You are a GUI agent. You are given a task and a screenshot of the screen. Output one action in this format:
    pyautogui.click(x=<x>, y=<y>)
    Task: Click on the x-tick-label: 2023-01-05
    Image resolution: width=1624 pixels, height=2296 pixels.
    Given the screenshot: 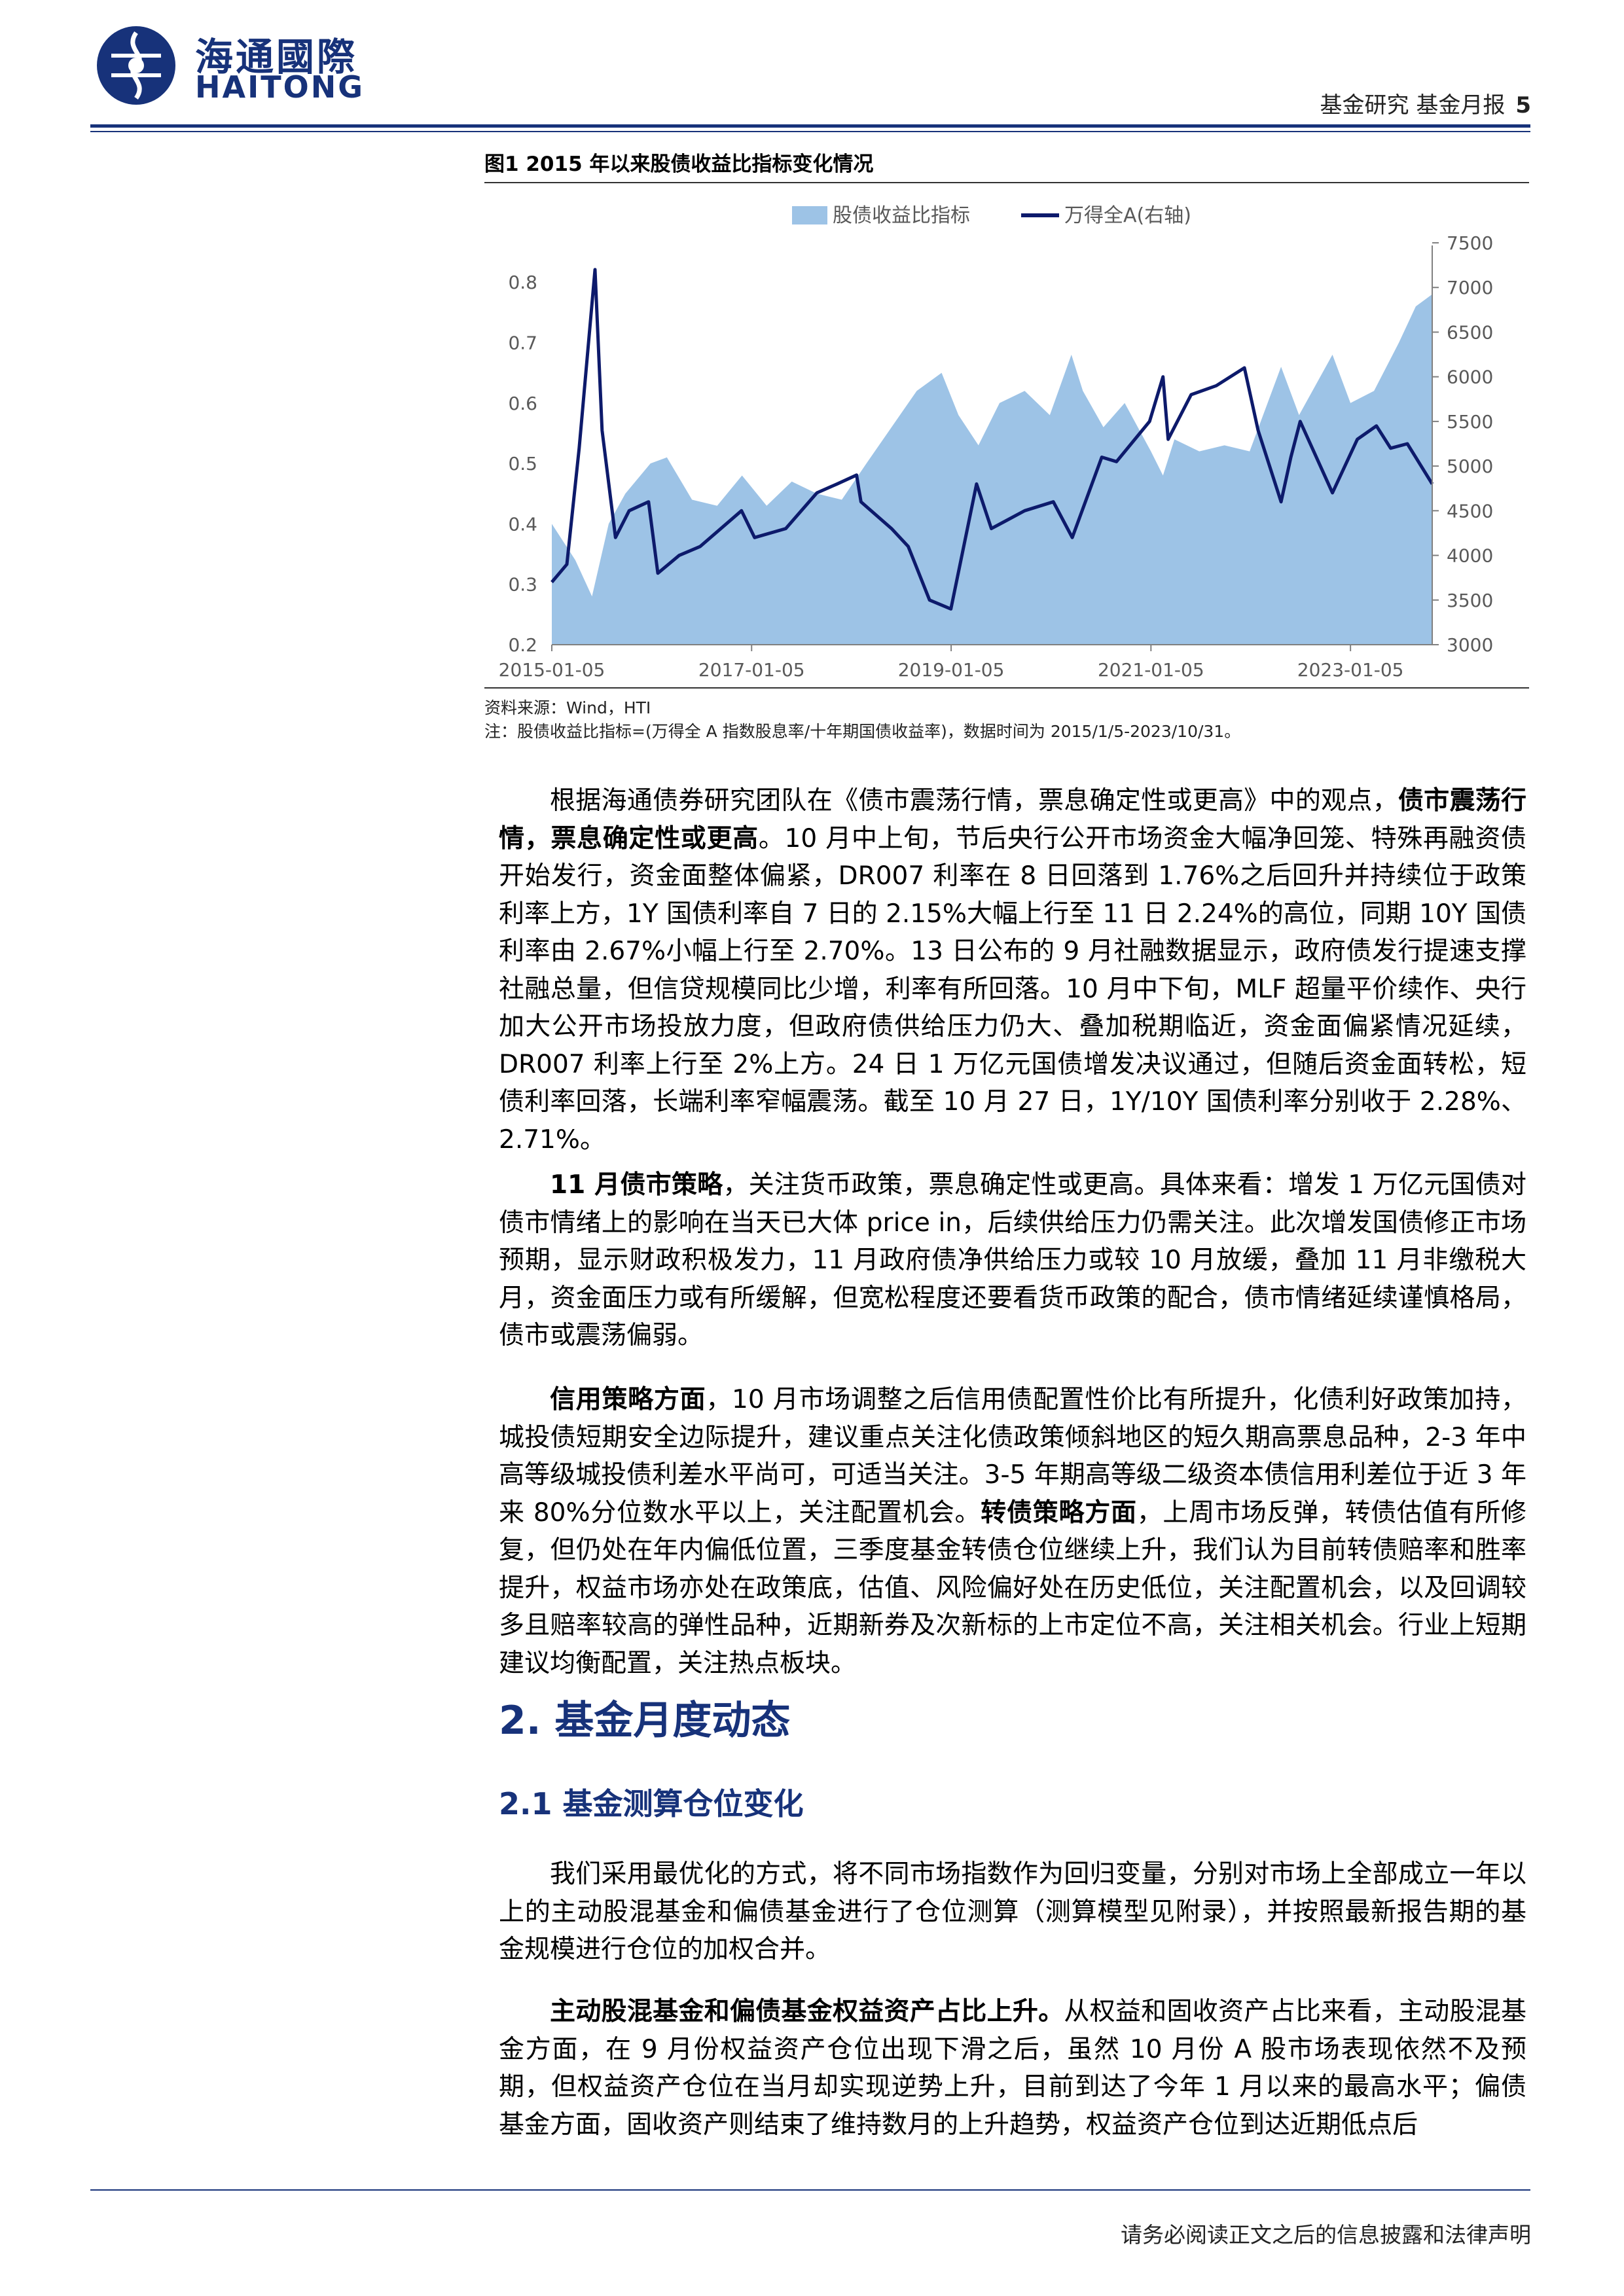 What is the action you would take?
    pyautogui.click(x=1350, y=670)
    